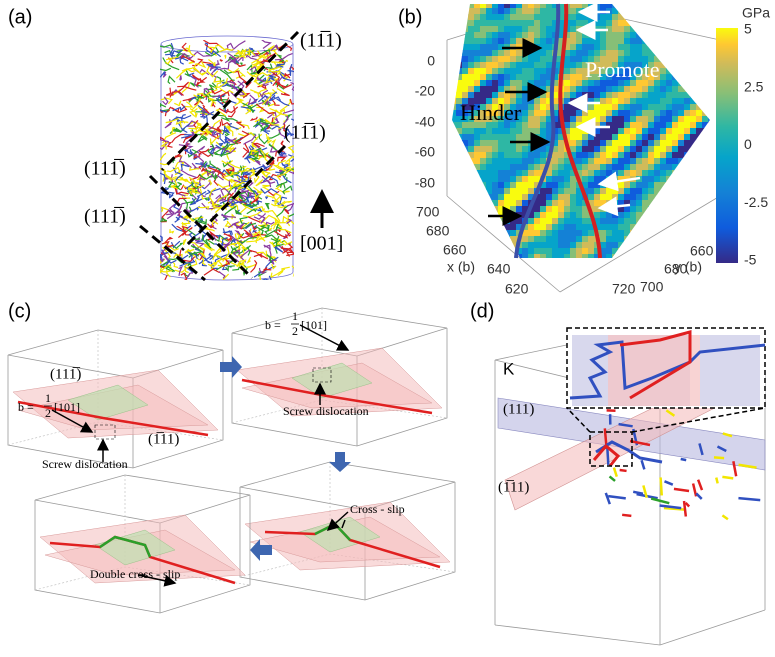  What do you see at coordinates (425, 183) in the screenshot?
I see `z-tick-label: -80` at bounding box center [425, 183].